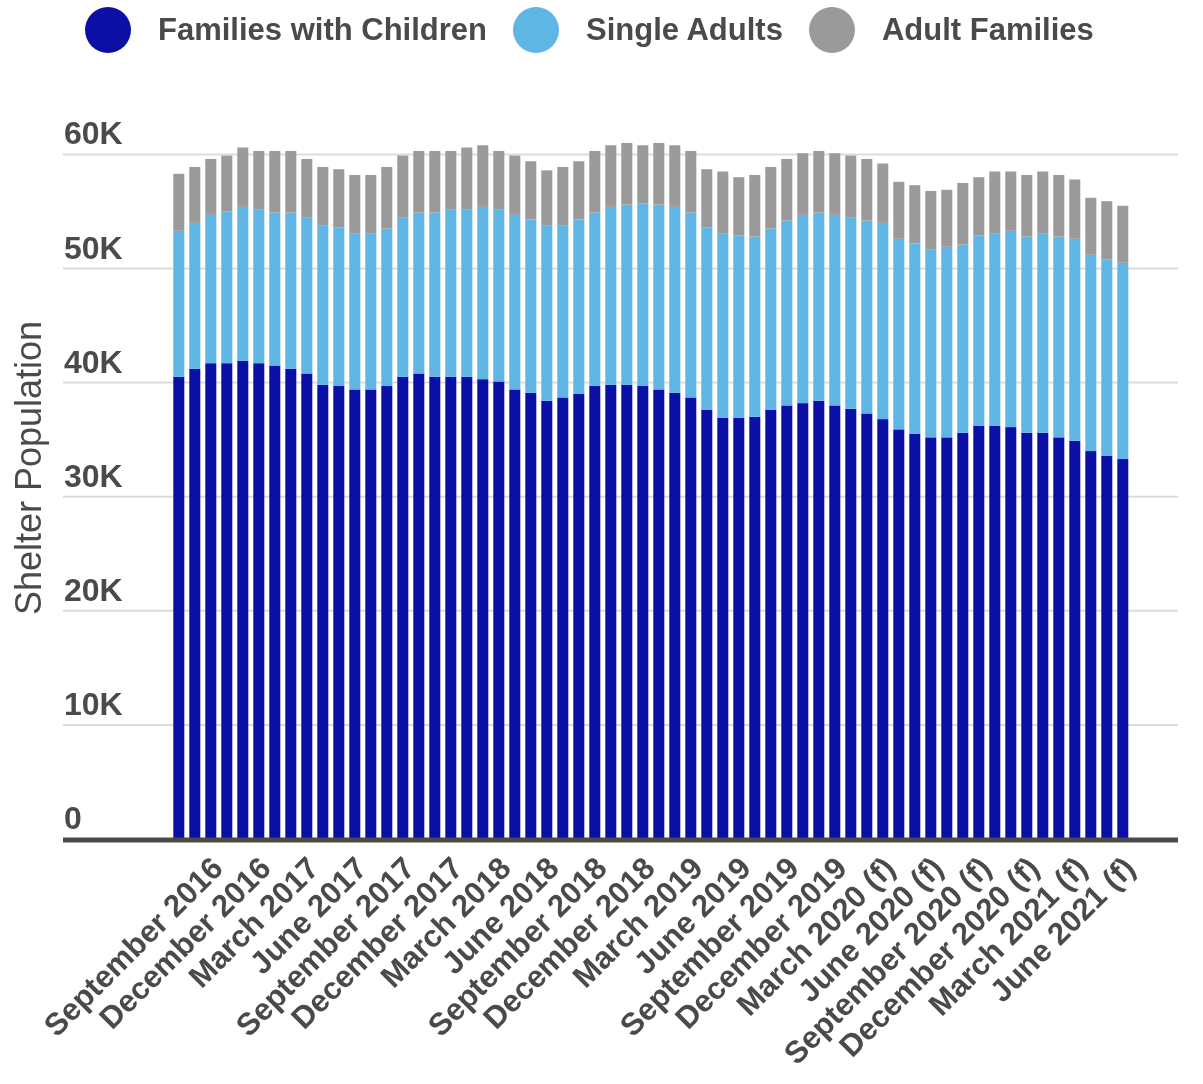 This screenshot has width=1203, height=1084. What do you see at coordinates (93, 475) in the screenshot?
I see `y-tick-label: 30K` at bounding box center [93, 475].